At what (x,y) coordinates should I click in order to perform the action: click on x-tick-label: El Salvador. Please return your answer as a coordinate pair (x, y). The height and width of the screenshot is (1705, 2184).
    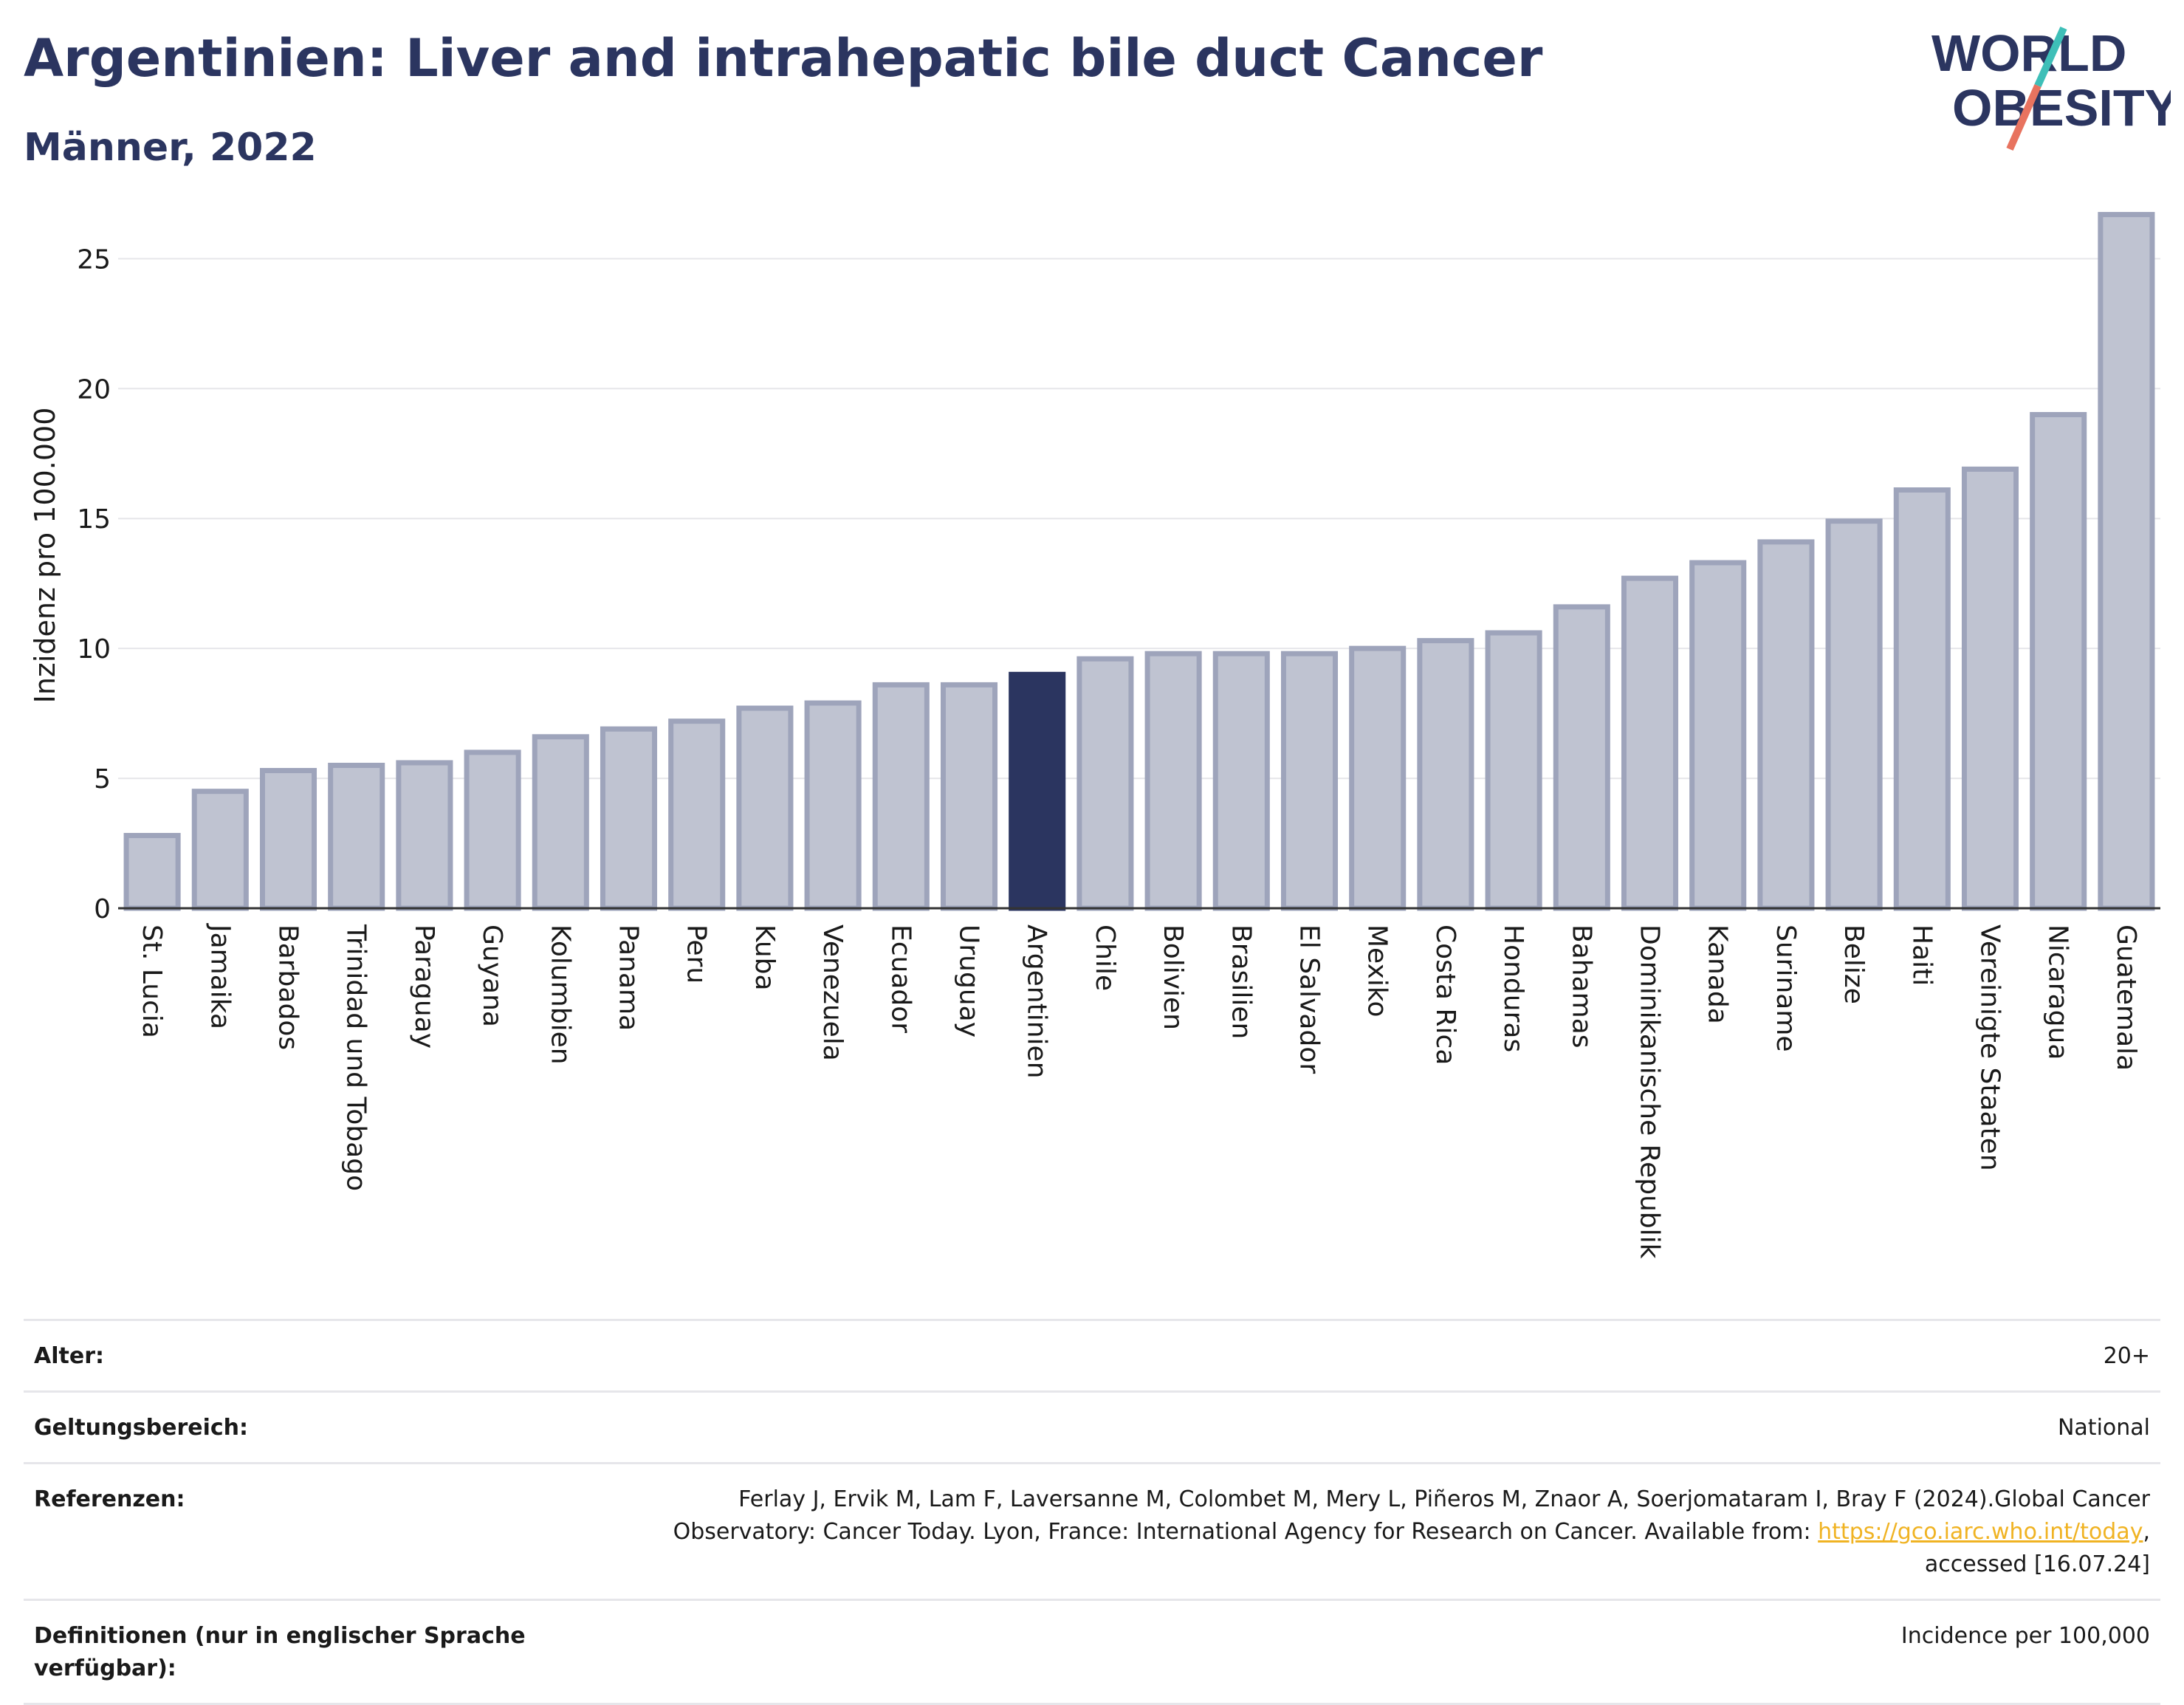
    Looking at the image, I should click on (1310, 999).